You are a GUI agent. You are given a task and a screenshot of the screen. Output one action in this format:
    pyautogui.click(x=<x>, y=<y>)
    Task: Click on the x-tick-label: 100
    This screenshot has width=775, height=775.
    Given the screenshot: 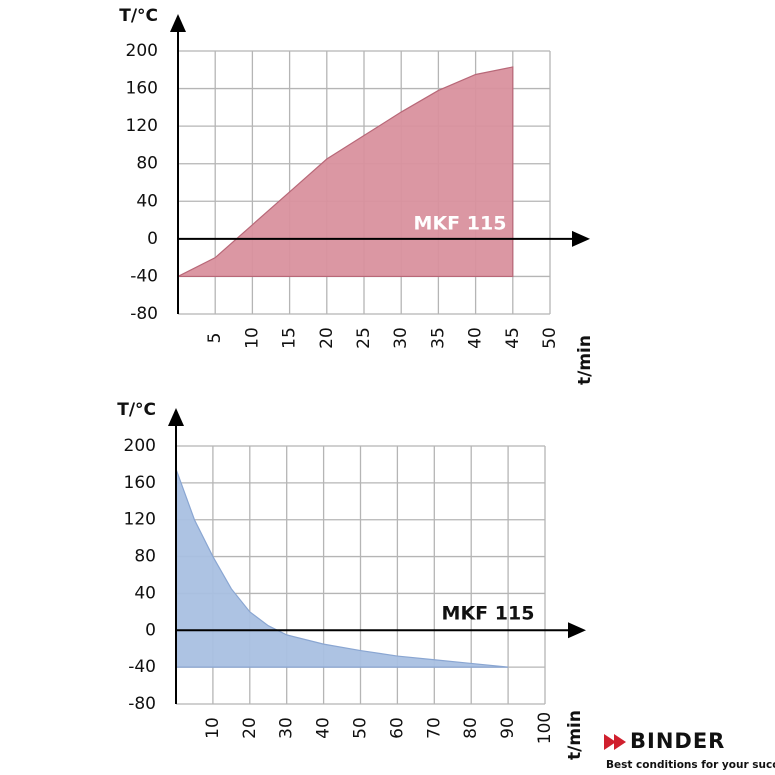 What is the action you would take?
    pyautogui.click(x=545, y=728)
    